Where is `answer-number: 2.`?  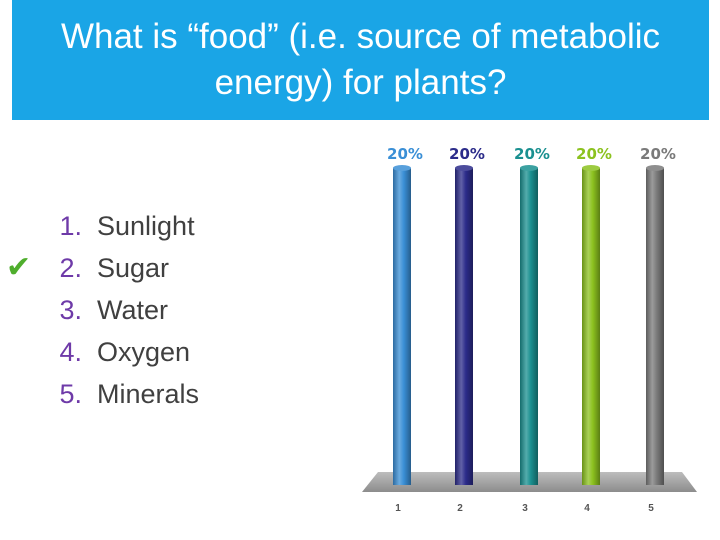 answer-number: 2. is located at coordinates (70, 268).